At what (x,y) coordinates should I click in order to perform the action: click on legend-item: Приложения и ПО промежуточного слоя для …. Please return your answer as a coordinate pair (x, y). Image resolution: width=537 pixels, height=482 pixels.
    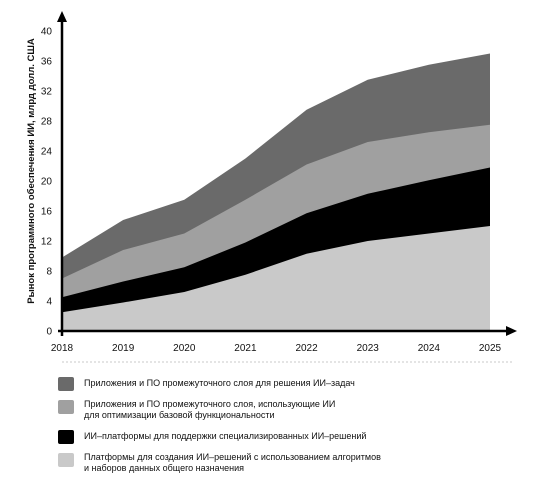
    Looking at the image, I should click on (293, 383).